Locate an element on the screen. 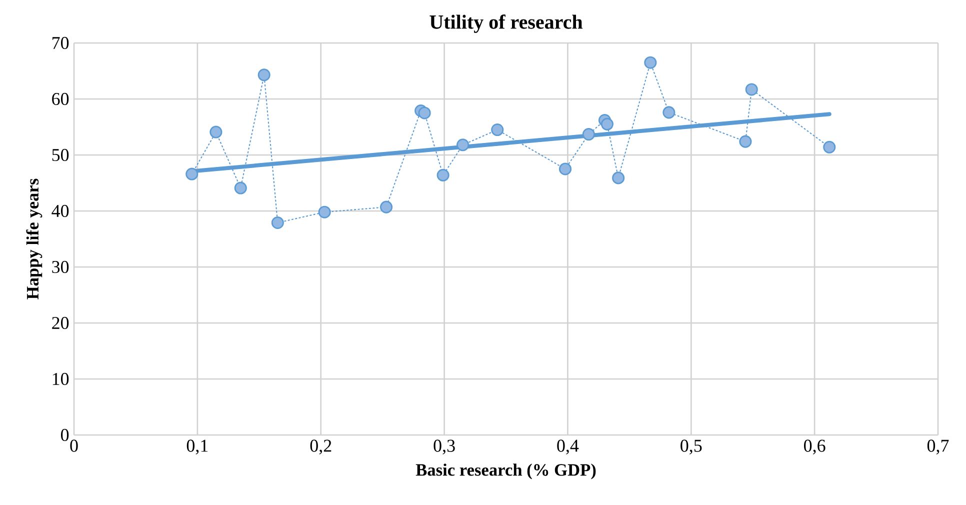 The height and width of the screenshot is (505, 966). y-tick-label: 60 is located at coordinates (60, 99).